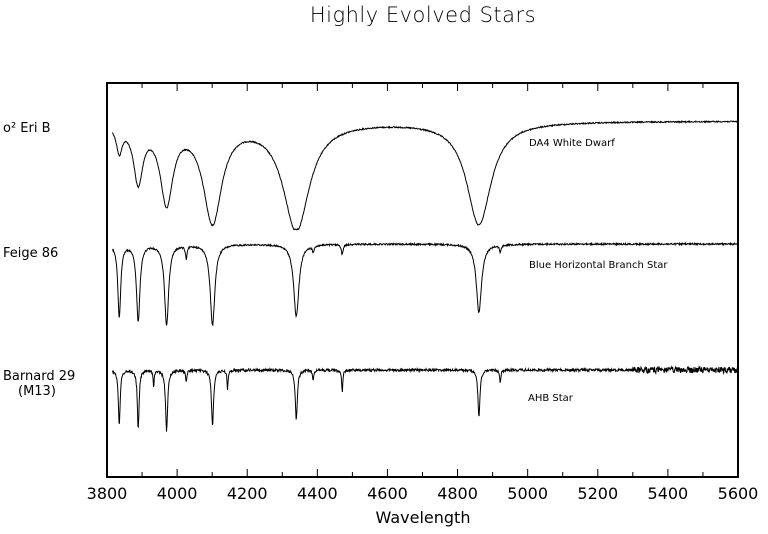 The image size is (768, 534). What do you see at coordinates (317, 493) in the screenshot?
I see `x-tick-label: 4400` at bounding box center [317, 493].